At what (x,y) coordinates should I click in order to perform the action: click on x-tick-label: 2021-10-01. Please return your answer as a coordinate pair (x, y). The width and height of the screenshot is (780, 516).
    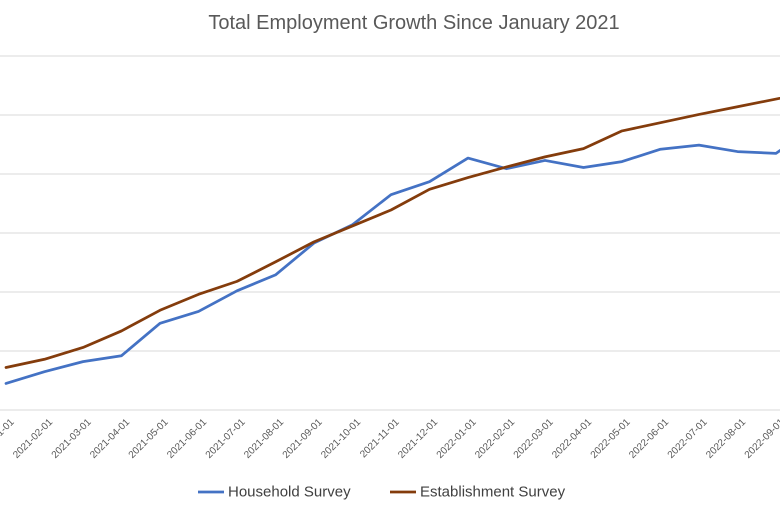
    Looking at the image, I should click on (341, 439).